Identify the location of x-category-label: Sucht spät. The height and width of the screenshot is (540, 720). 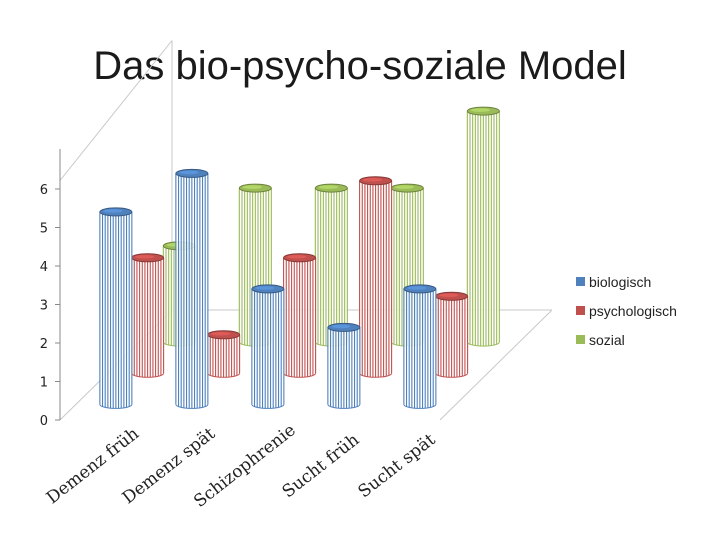
(397, 466).